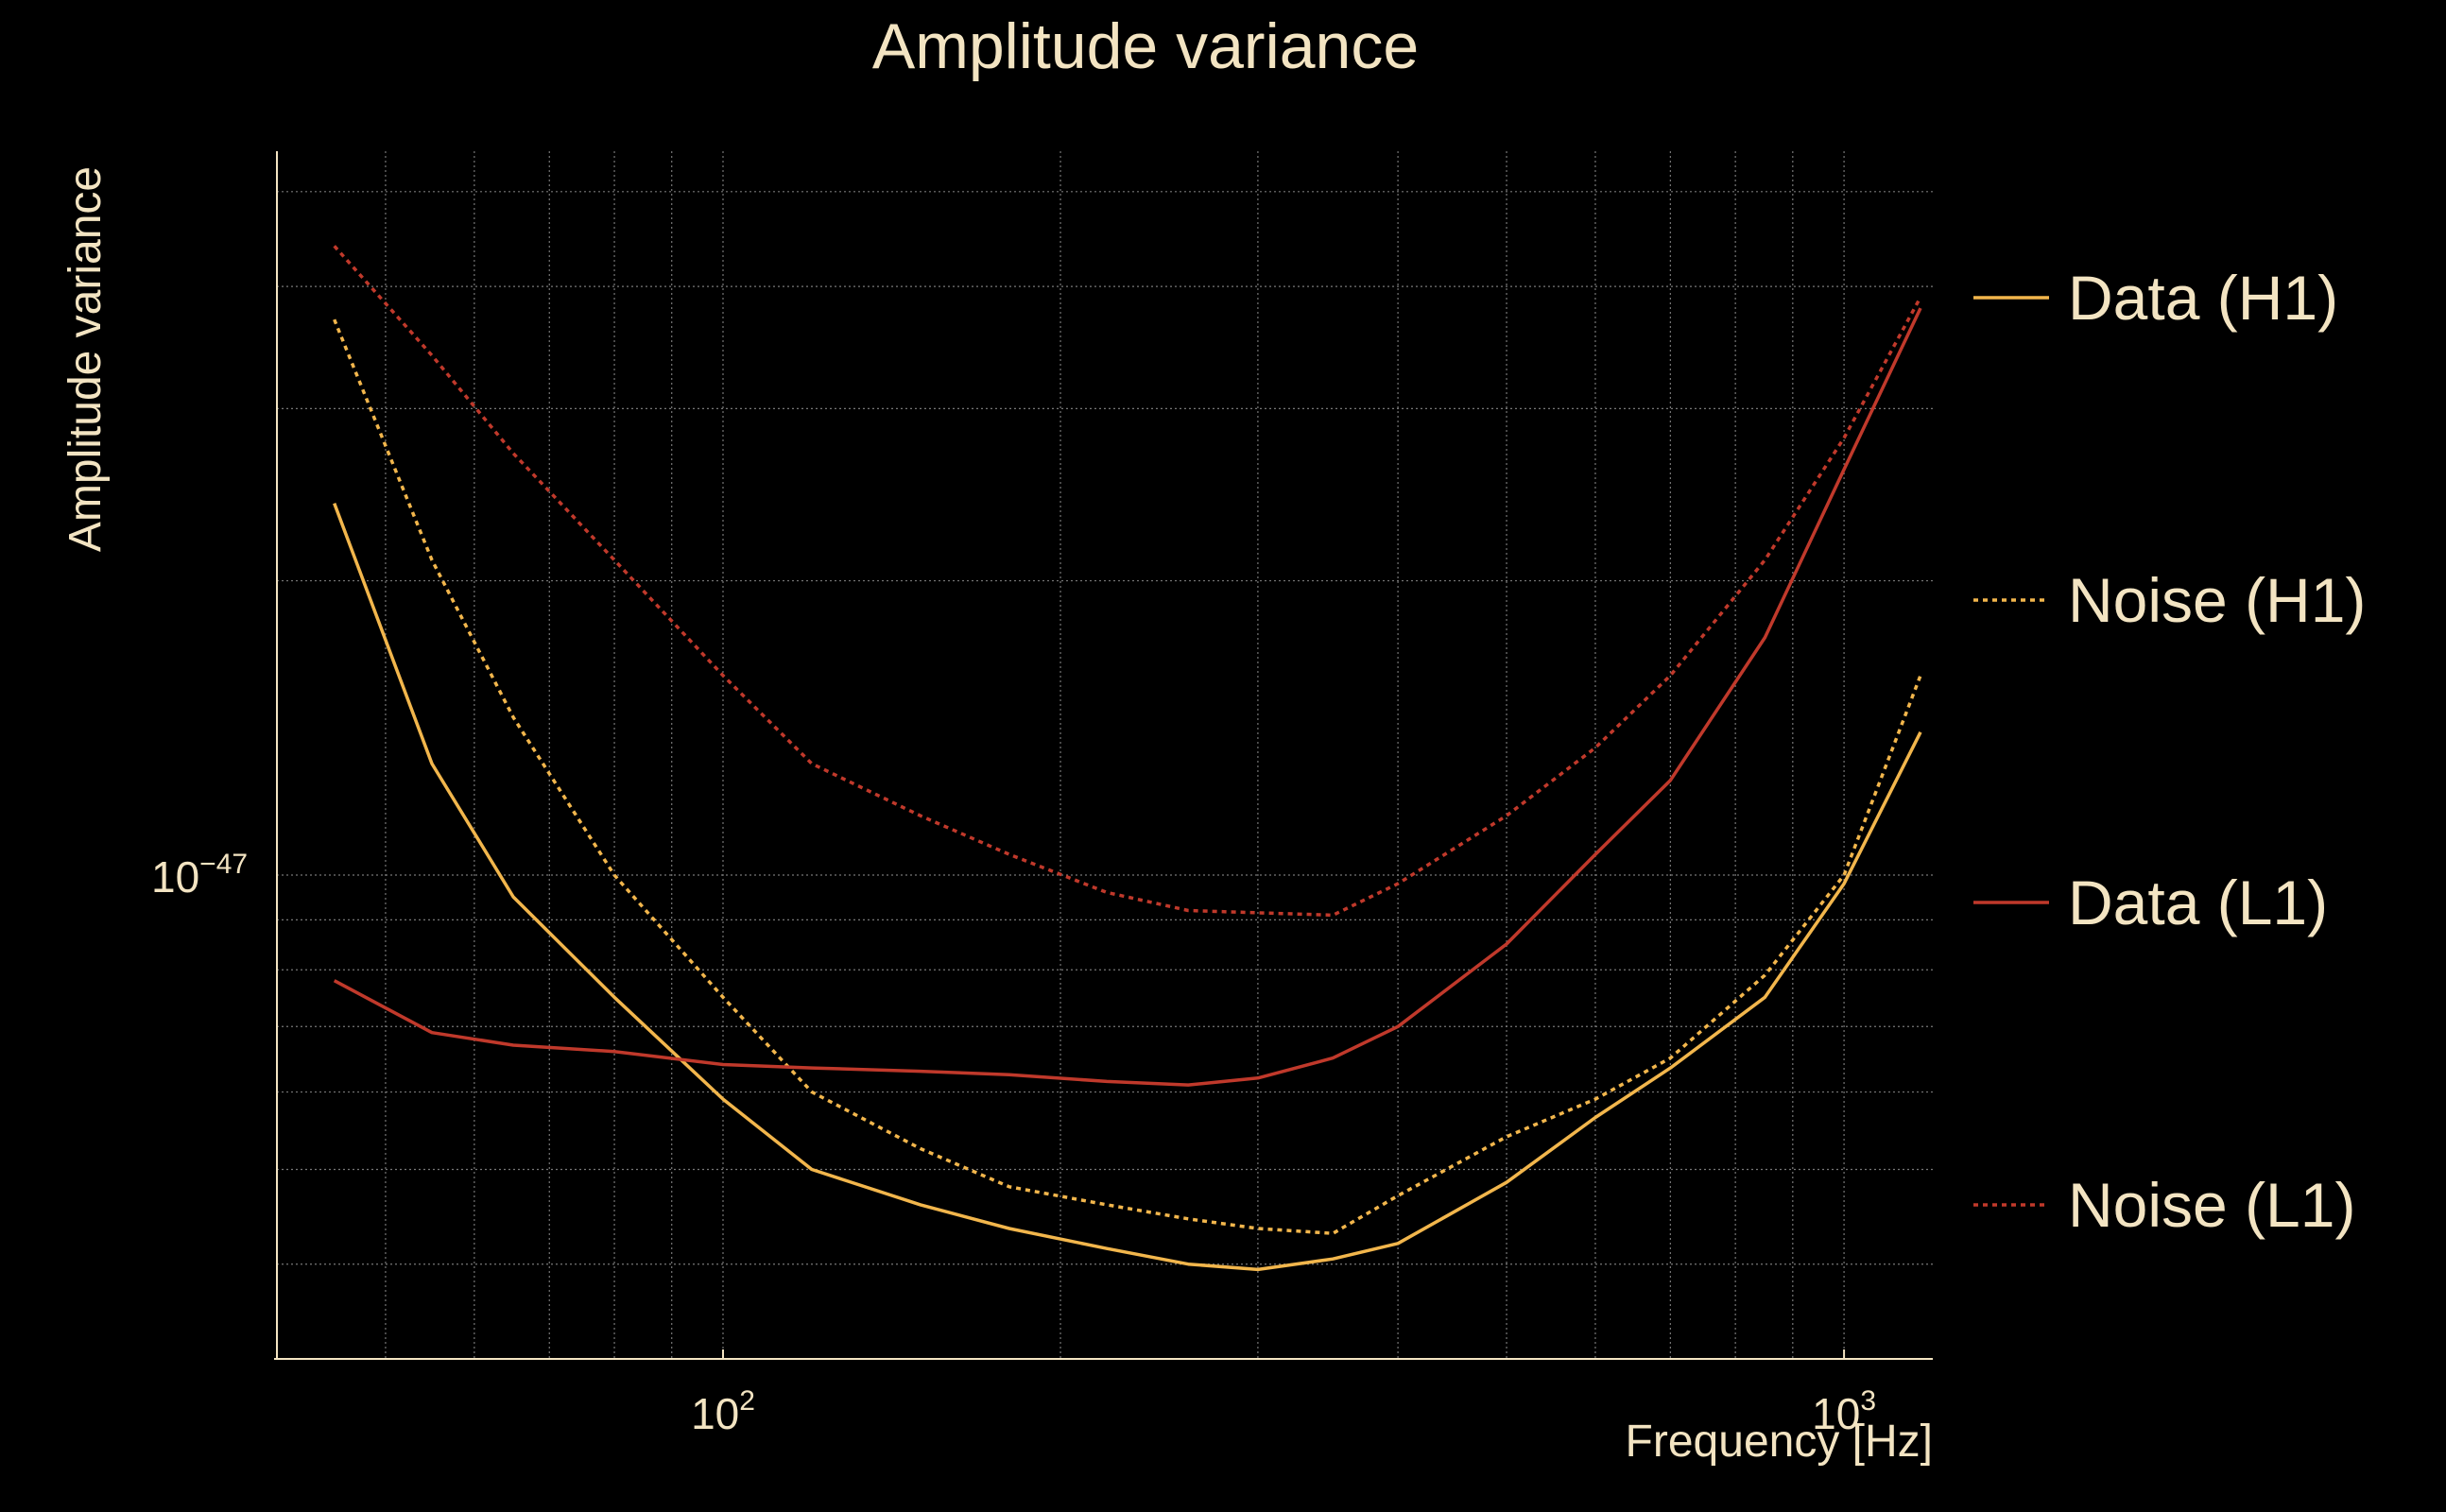 This screenshot has width=2446, height=1512. What do you see at coordinates (2203, 298) in the screenshot?
I see `legend-label: Data (H1)` at bounding box center [2203, 298].